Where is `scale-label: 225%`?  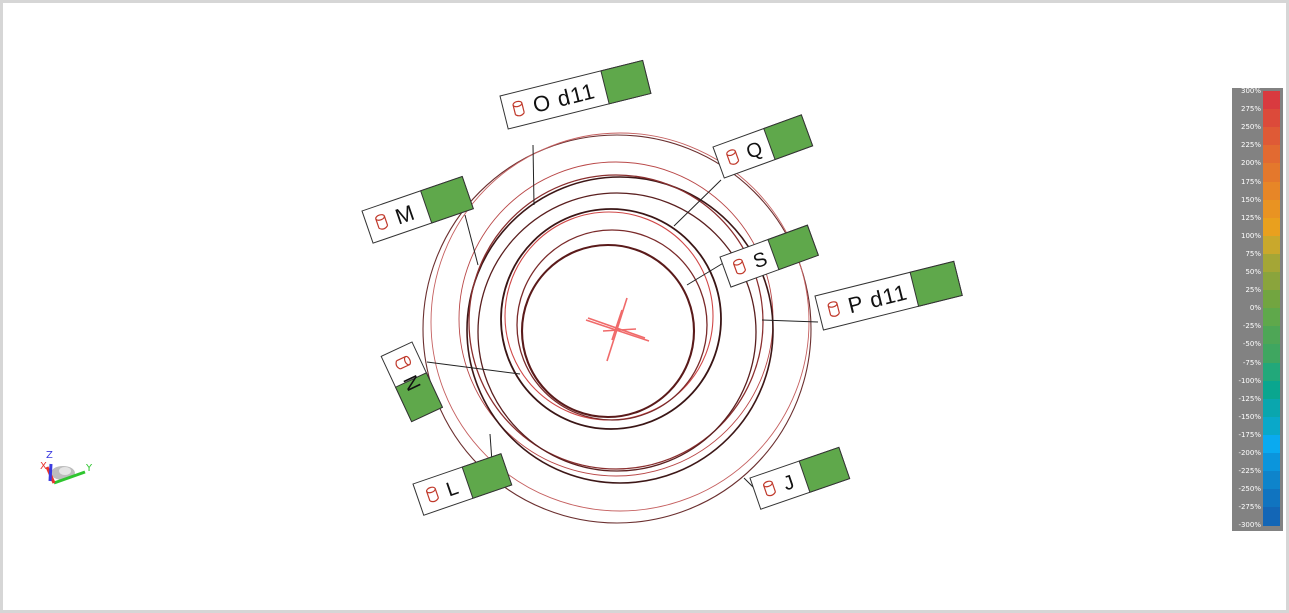
scale-label: 225% is located at coordinates (1250, 145).